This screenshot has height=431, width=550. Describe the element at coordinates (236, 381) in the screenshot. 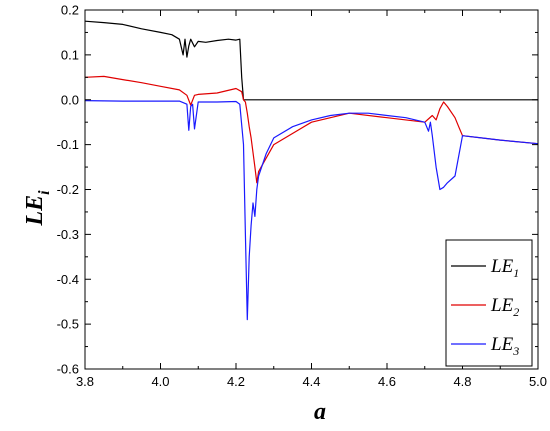

I see `x-tick-label: 4.2` at that location.